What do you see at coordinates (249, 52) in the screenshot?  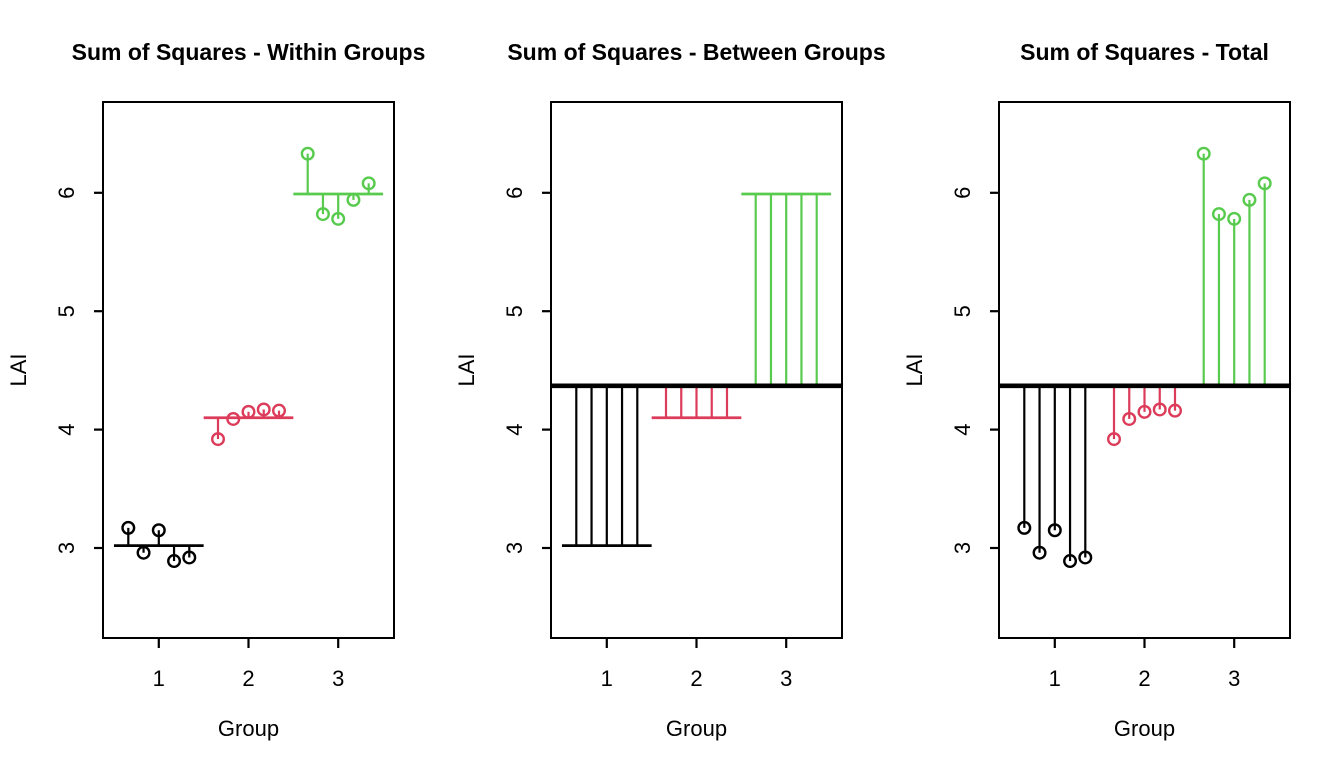 I see `panel-title: Sum of Squares - Within Groups` at bounding box center [249, 52].